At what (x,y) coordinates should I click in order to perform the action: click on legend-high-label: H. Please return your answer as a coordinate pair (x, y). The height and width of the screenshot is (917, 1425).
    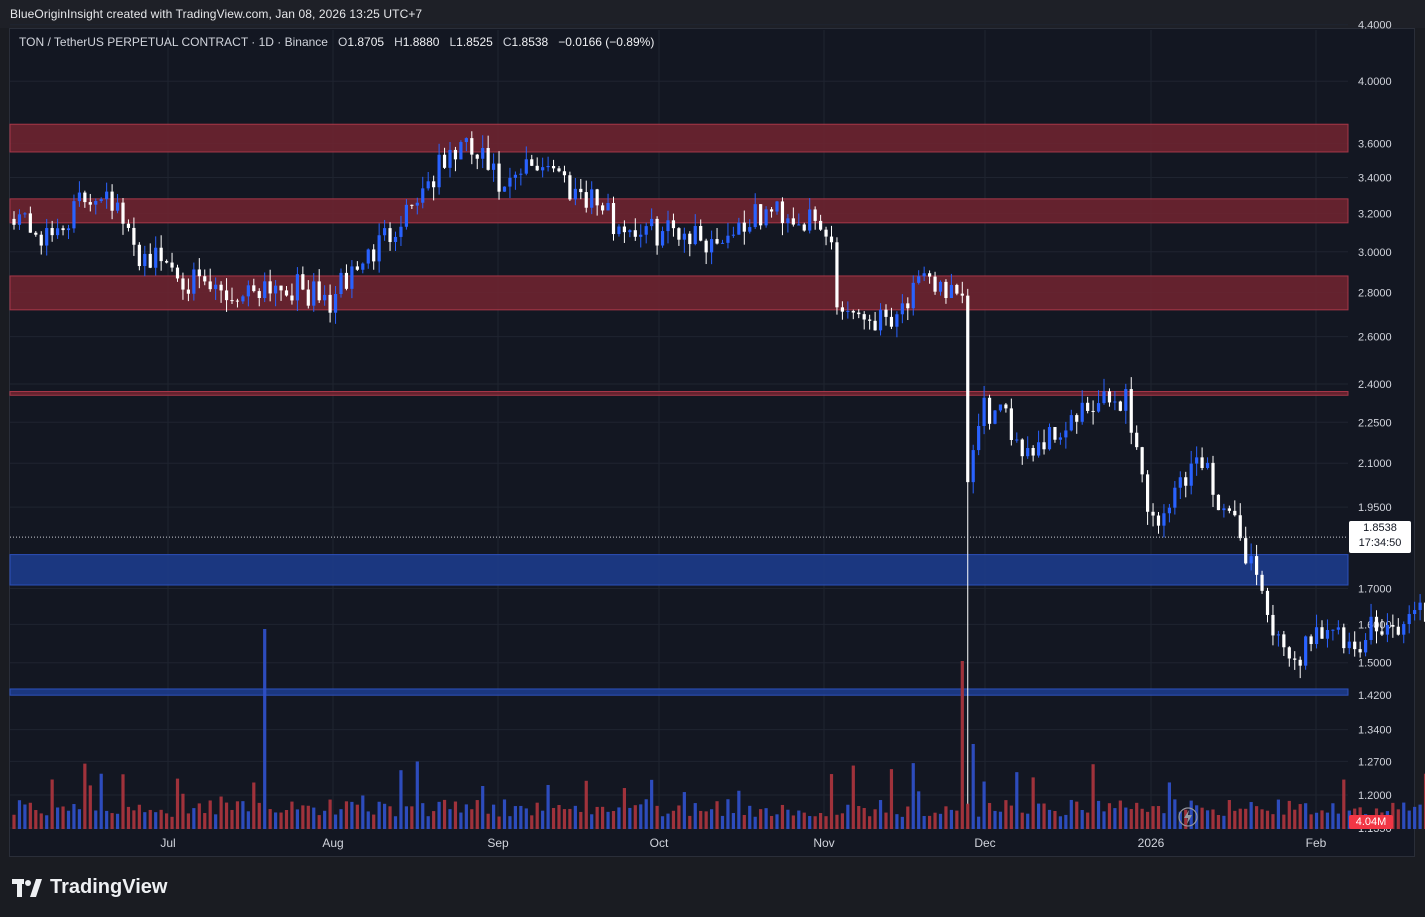
    Looking at the image, I should click on (398, 42).